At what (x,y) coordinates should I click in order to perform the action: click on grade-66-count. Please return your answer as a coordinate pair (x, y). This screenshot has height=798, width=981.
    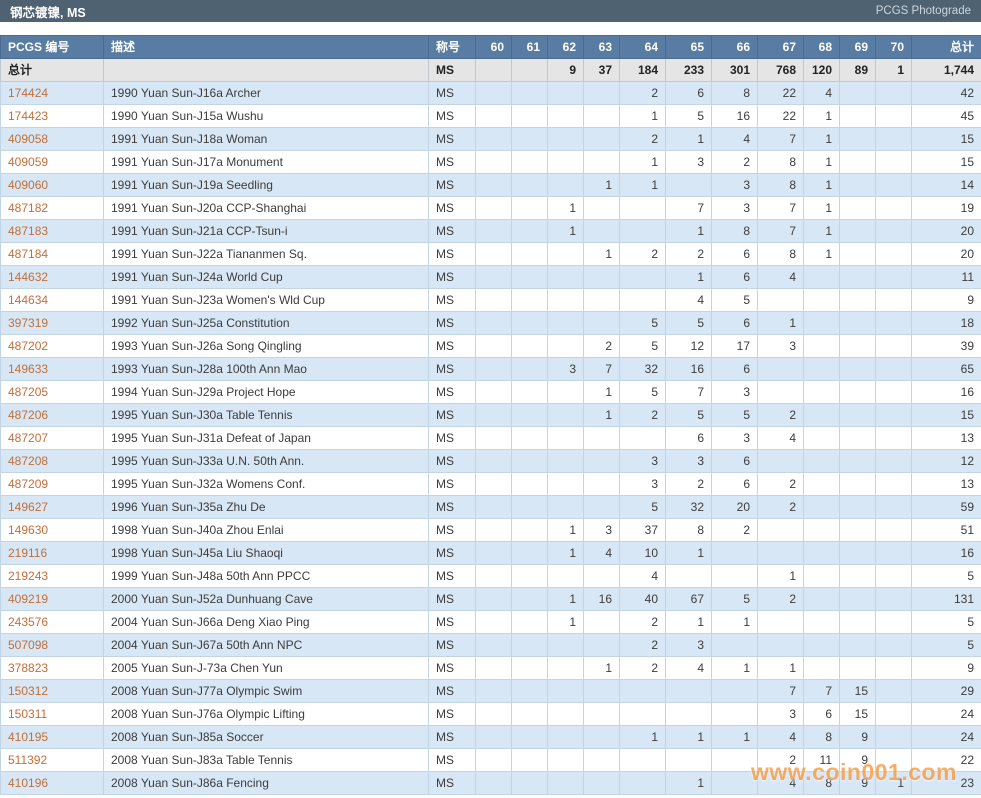
    Looking at the image, I should click on (734, 760).